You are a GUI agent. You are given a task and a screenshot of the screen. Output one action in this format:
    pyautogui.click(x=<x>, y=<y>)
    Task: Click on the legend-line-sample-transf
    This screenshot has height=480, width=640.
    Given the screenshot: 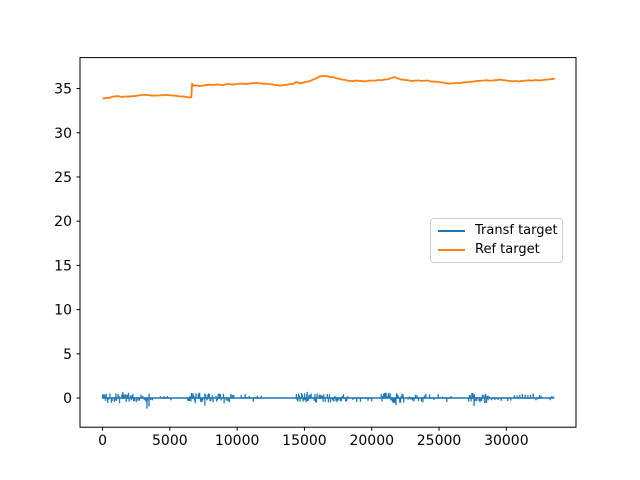 What is the action you would take?
    pyautogui.click(x=451, y=231)
    